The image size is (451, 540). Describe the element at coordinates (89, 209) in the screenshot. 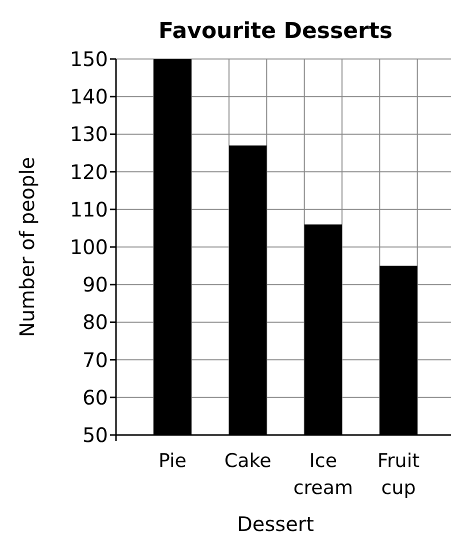

I see `y-tick-label: 110` at that location.